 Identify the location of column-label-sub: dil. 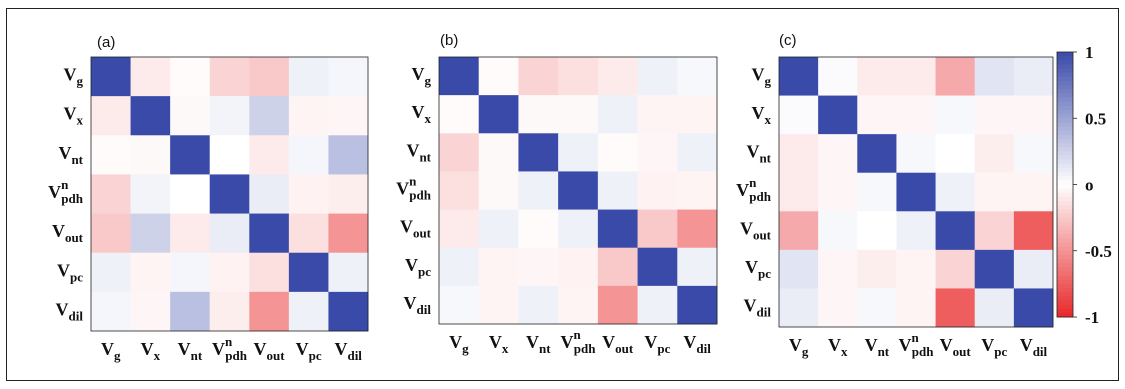
(1040, 351).